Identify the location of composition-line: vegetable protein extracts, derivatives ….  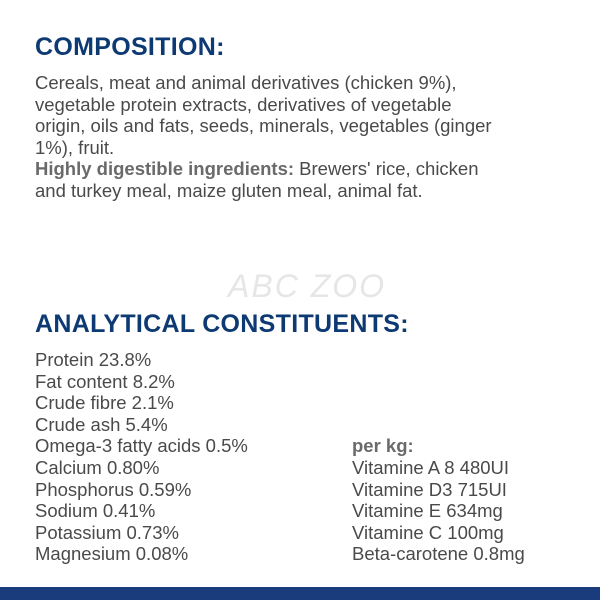
(243, 104).